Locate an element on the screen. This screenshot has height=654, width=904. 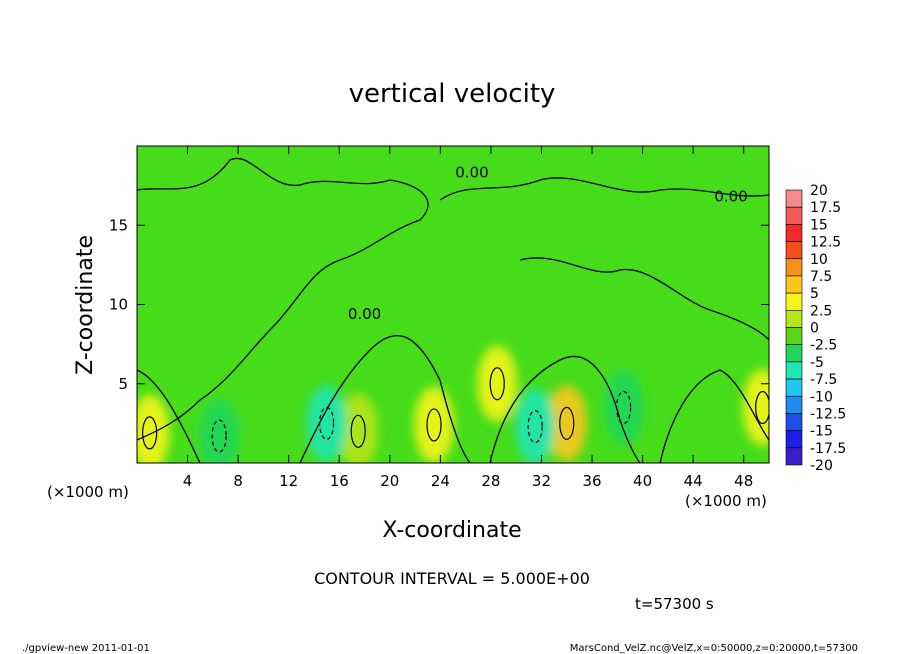
time-label: t=57300 s is located at coordinates (674, 604).